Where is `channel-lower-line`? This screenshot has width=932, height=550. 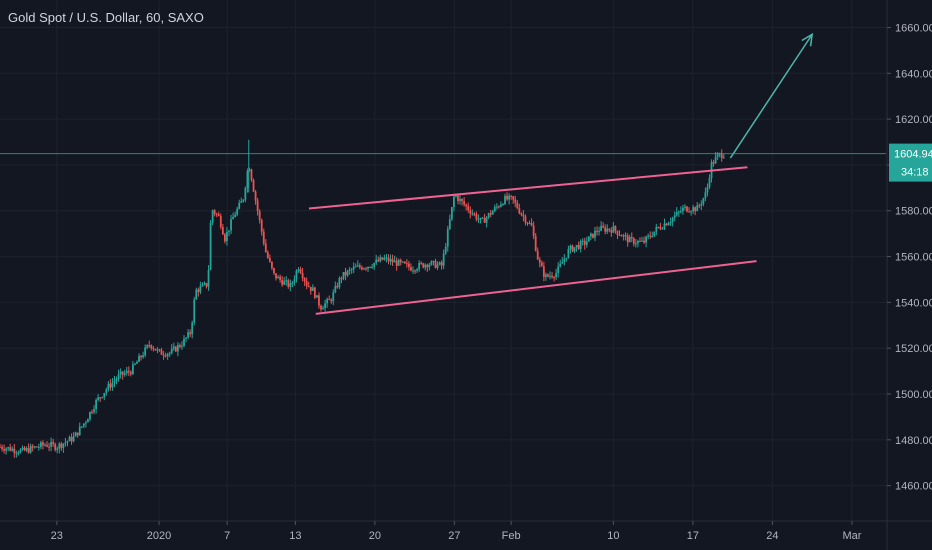 channel-lower-line is located at coordinates (536, 287).